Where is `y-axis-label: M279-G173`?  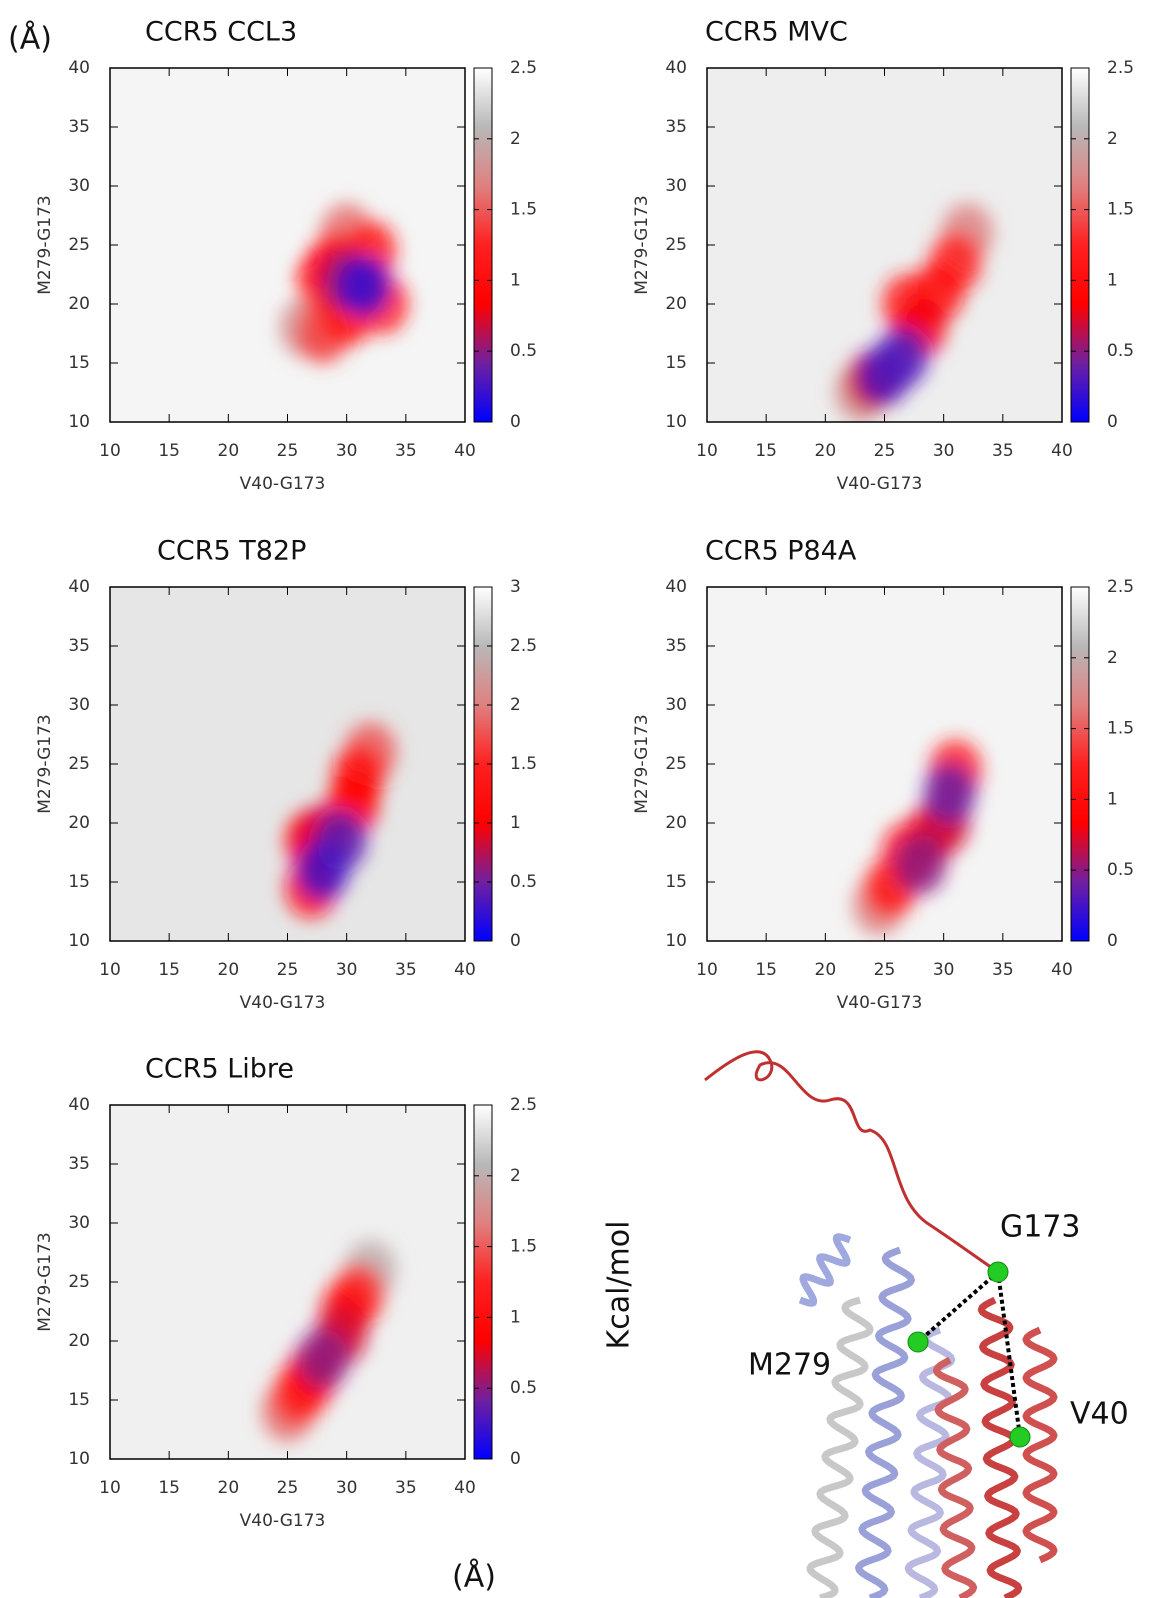
y-axis-label: M279-G173 is located at coordinates (45, 245).